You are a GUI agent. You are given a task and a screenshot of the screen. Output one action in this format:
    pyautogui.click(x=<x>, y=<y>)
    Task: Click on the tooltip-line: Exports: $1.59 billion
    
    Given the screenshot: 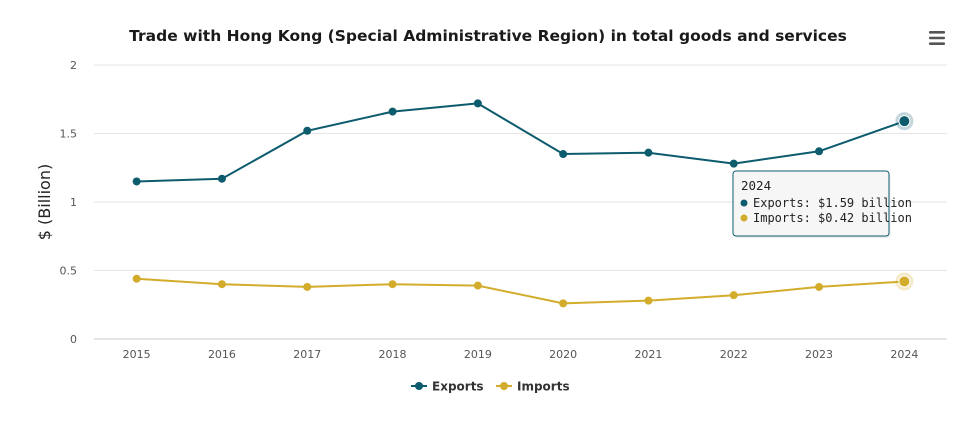 What is the action you would take?
    pyautogui.click(x=832, y=203)
    